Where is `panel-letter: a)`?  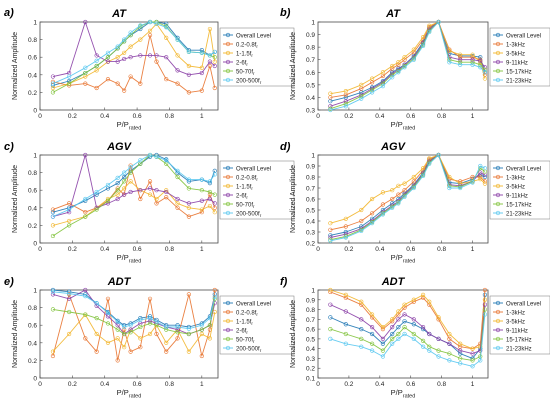
panel-letter: a) is located at coordinates (9, 13).